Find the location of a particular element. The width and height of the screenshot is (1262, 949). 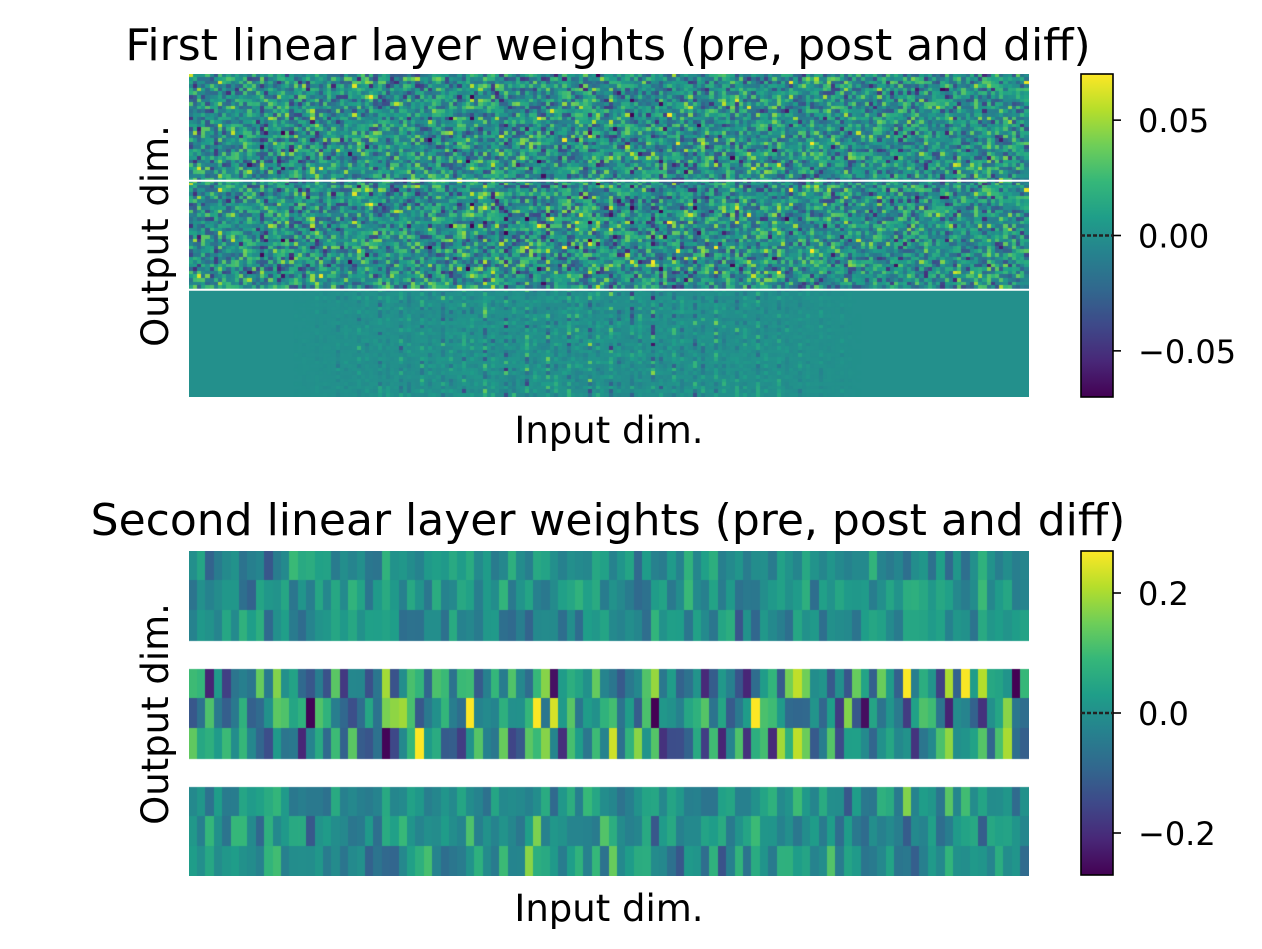

colorbar-tick-label: −0.05 is located at coordinates (1187, 352).